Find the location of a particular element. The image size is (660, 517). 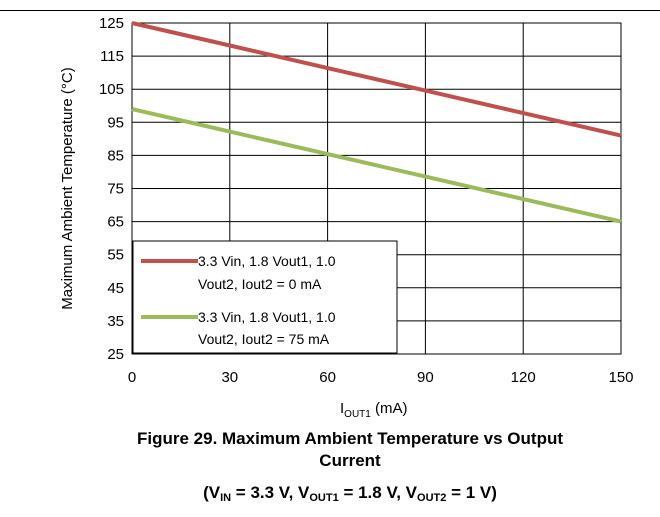

x-tick-label: 30 is located at coordinates (229, 377).